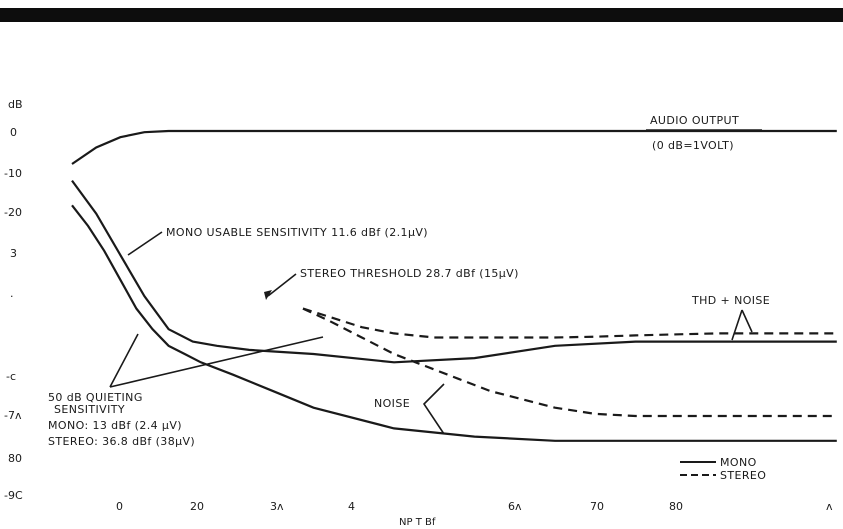 The height and width of the screenshot is (529, 843). What do you see at coordinates (474, 506) in the screenshot?
I see `x-axis-tick-labels: 0 20 3ʌ 4 6ʌ 70 80 ʌ` at bounding box center [474, 506].